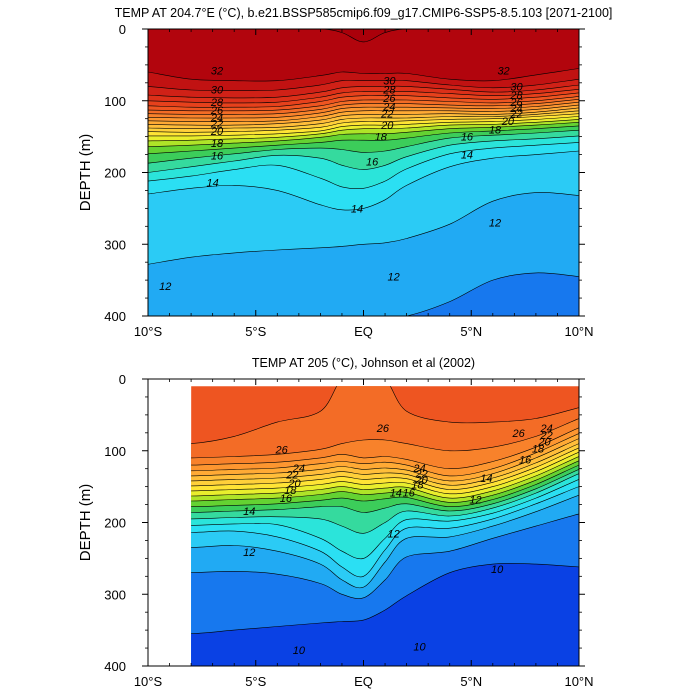 This screenshot has width=700, height=700. I want to click on chart-title-bottom: TEMP AT 205 (°C), Johnson et al (2002), so click(363, 363).